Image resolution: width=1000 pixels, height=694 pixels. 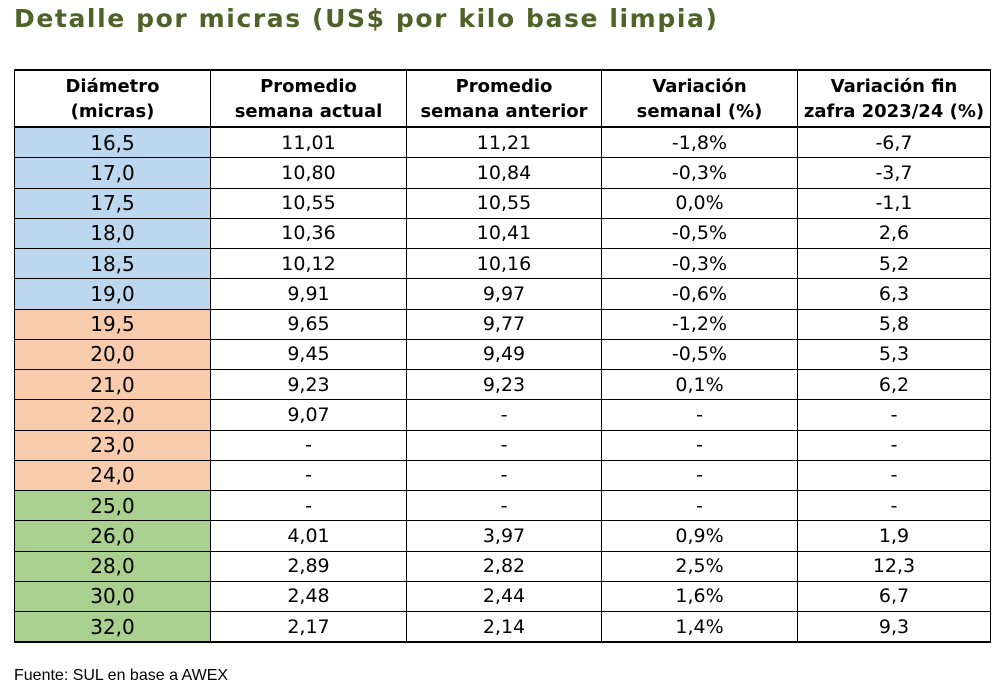 What do you see at coordinates (112, 415) in the screenshot?
I see `diametro-cell: 22,0` at bounding box center [112, 415].